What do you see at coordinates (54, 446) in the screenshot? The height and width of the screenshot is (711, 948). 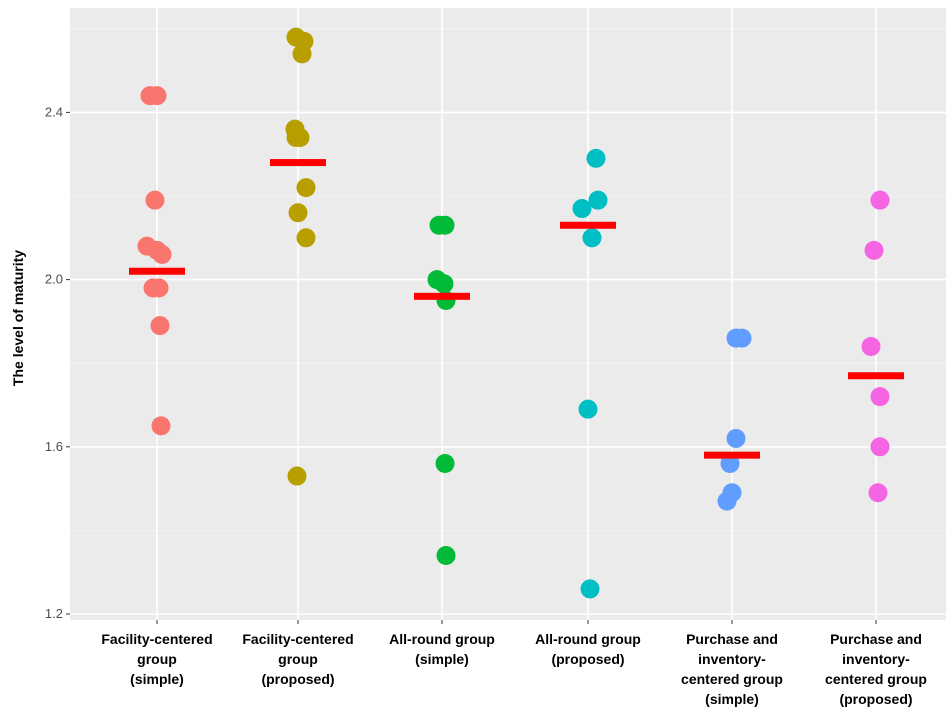 I see `y-tick-label: 1.6` at bounding box center [54, 446].